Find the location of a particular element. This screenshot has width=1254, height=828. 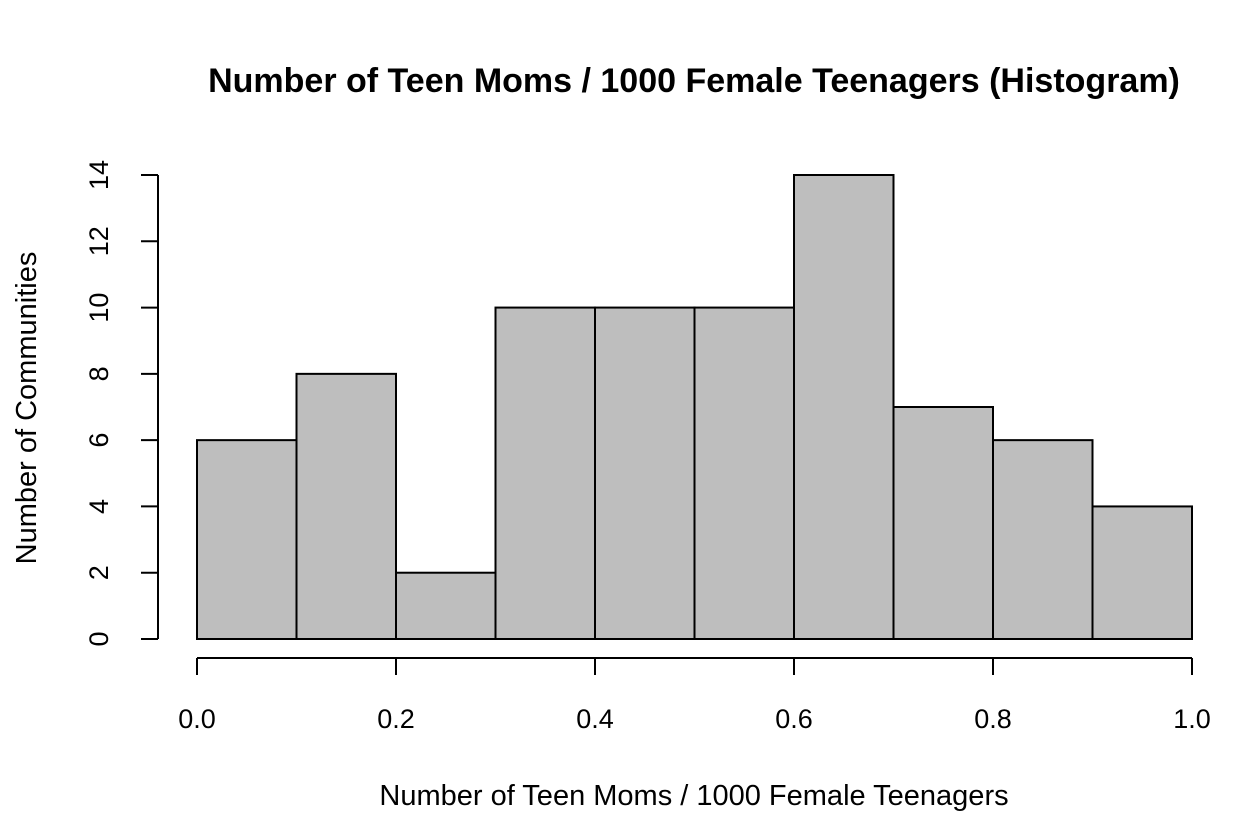

y-tick-label: 0 is located at coordinates (99, 638).